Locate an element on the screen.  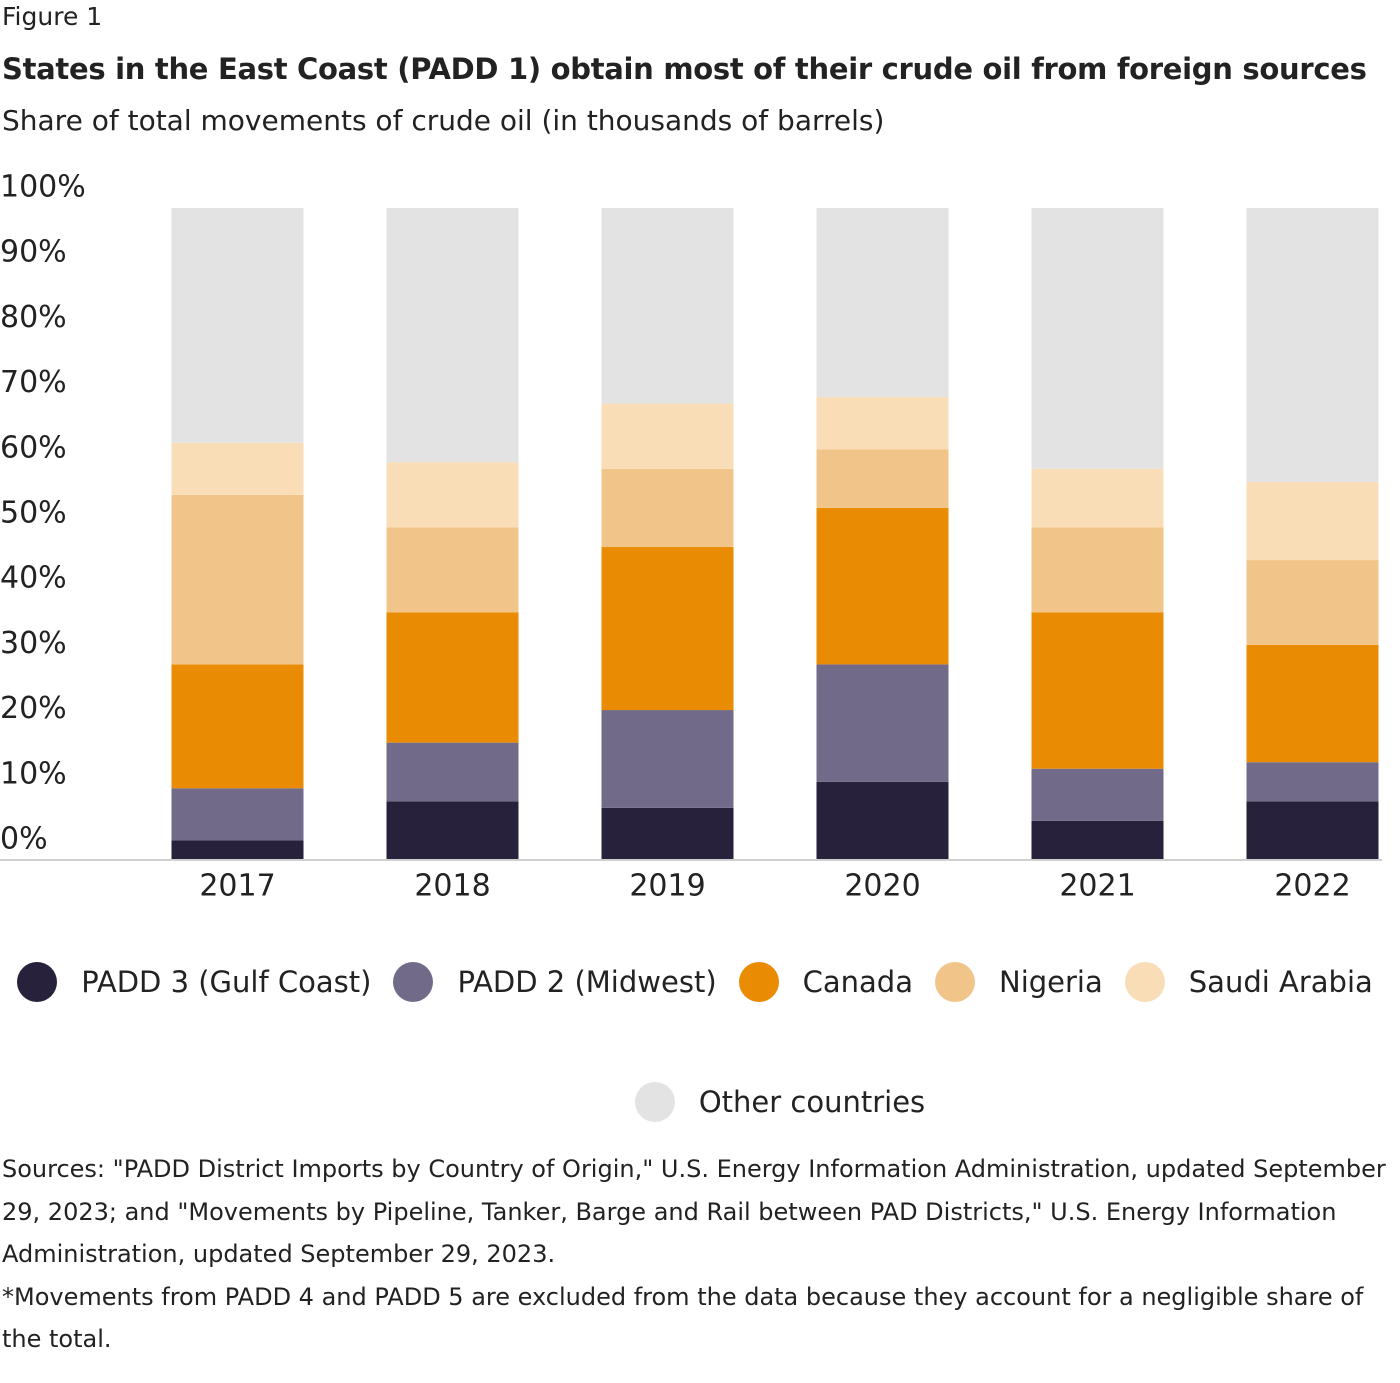
y-tick-label: 70% is located at coordinates (33, 382).